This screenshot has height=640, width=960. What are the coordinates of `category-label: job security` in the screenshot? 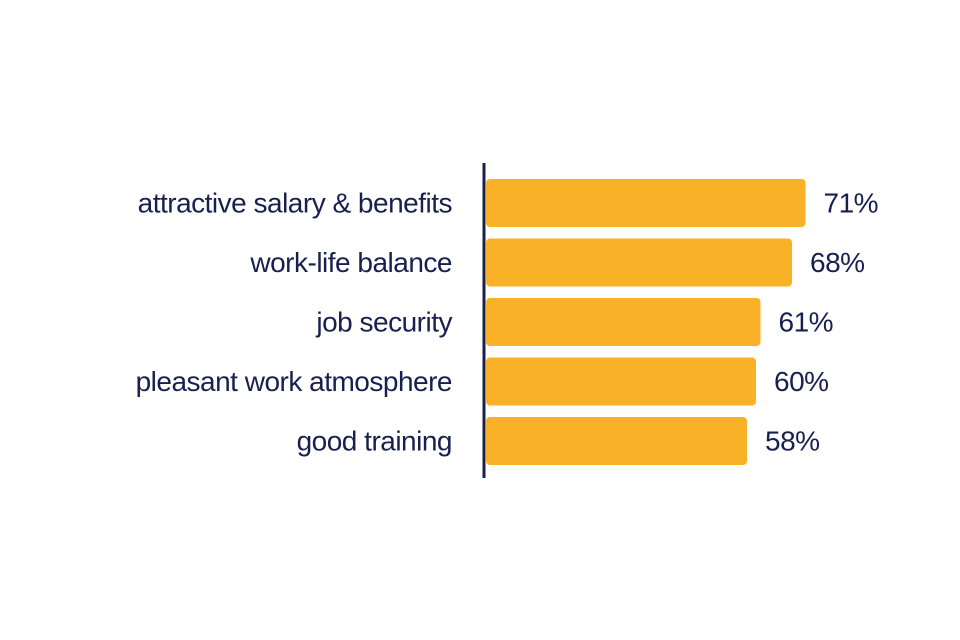 It's located at (383, 321).